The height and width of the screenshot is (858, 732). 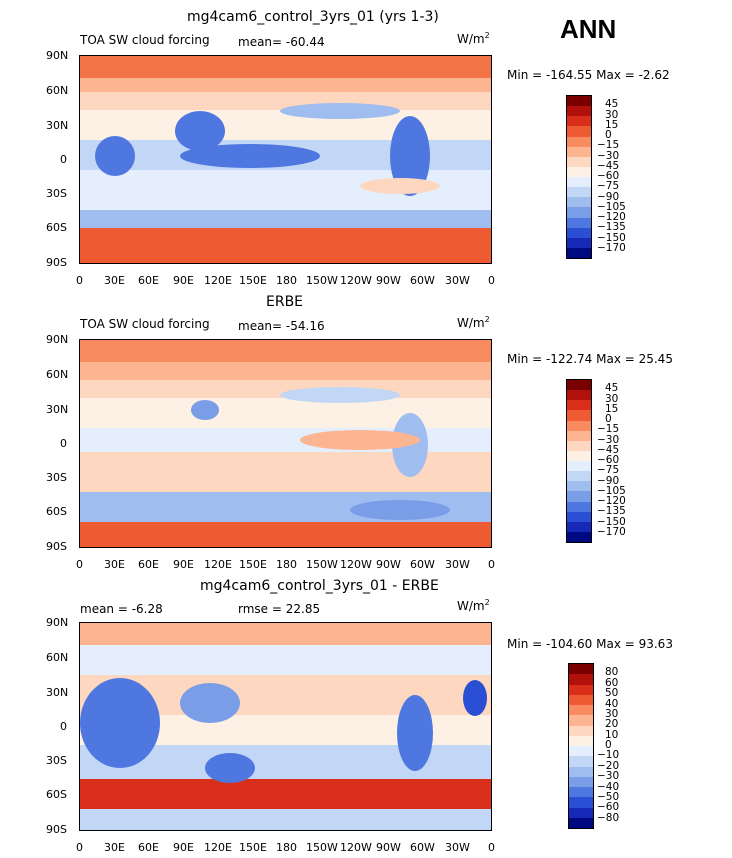 What do you see at coordinates (145, 324) in the screenshot?
I see `panel2-left-label: TOA SW cloud forcing` at bounding box center [145, 324].